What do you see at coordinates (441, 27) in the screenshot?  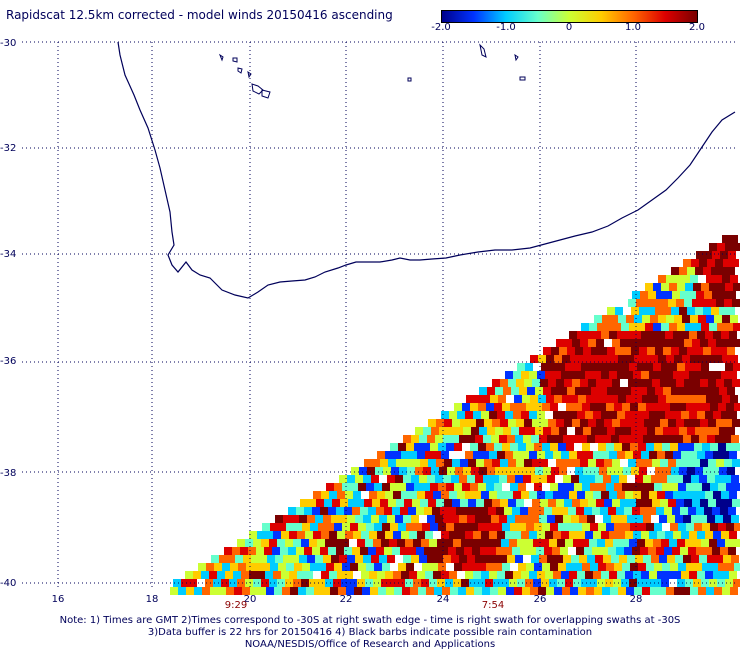 I see `colorbar-label-min: -2.0` at bounding box center [441, 27].